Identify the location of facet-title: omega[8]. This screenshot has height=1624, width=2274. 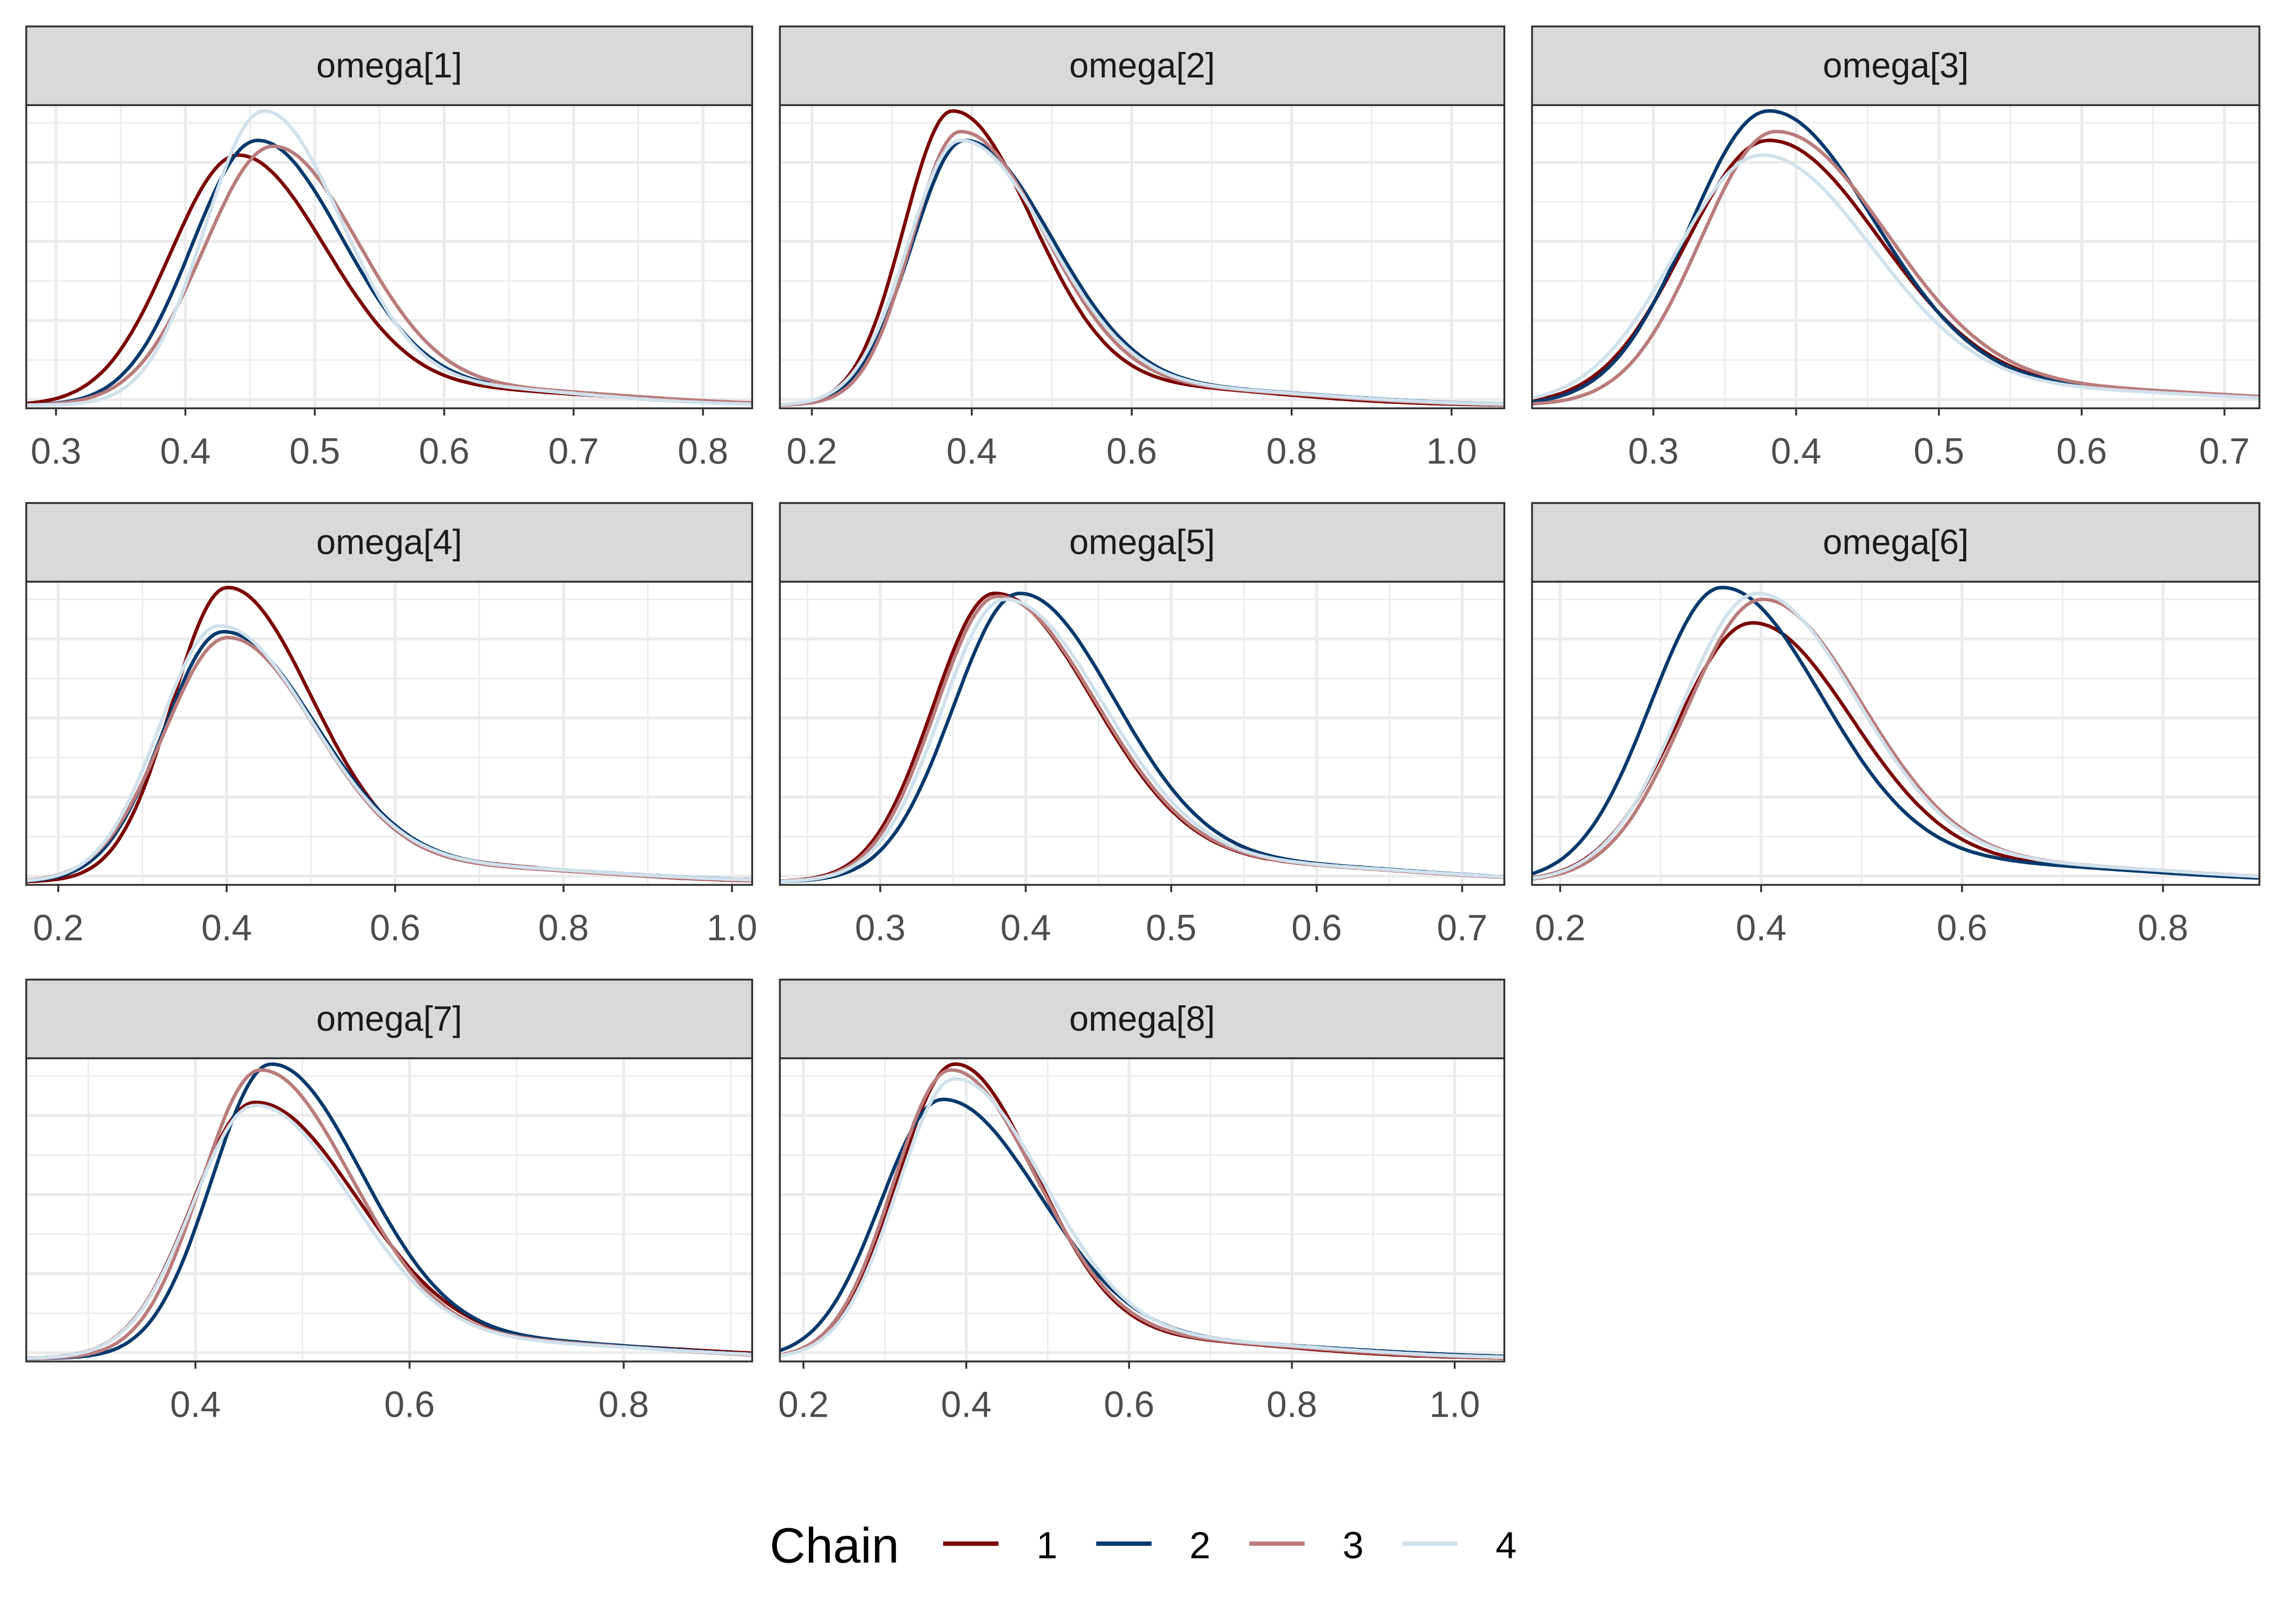
(1142, 1018).